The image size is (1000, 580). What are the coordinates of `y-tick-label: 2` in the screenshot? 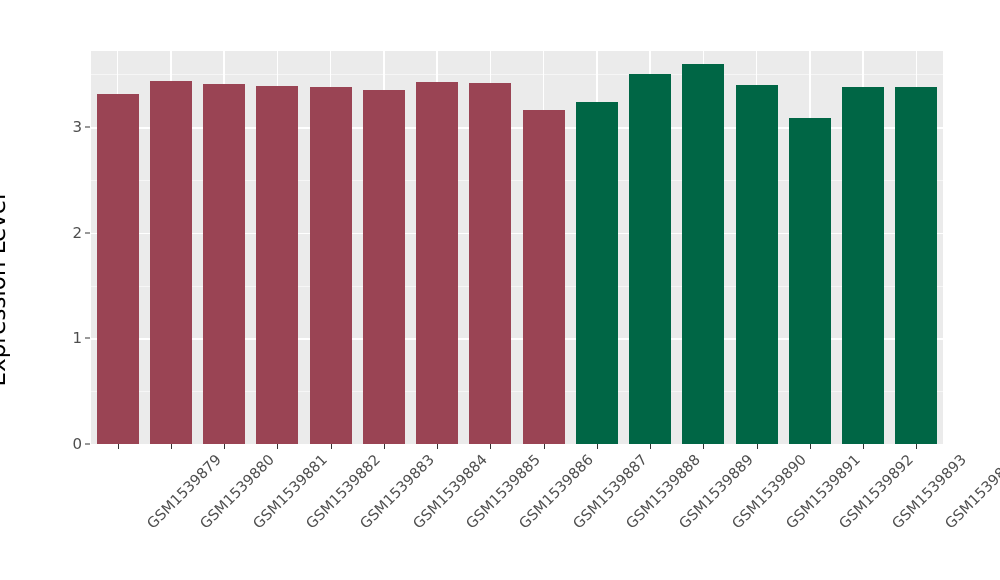 It's located at (77, 232).